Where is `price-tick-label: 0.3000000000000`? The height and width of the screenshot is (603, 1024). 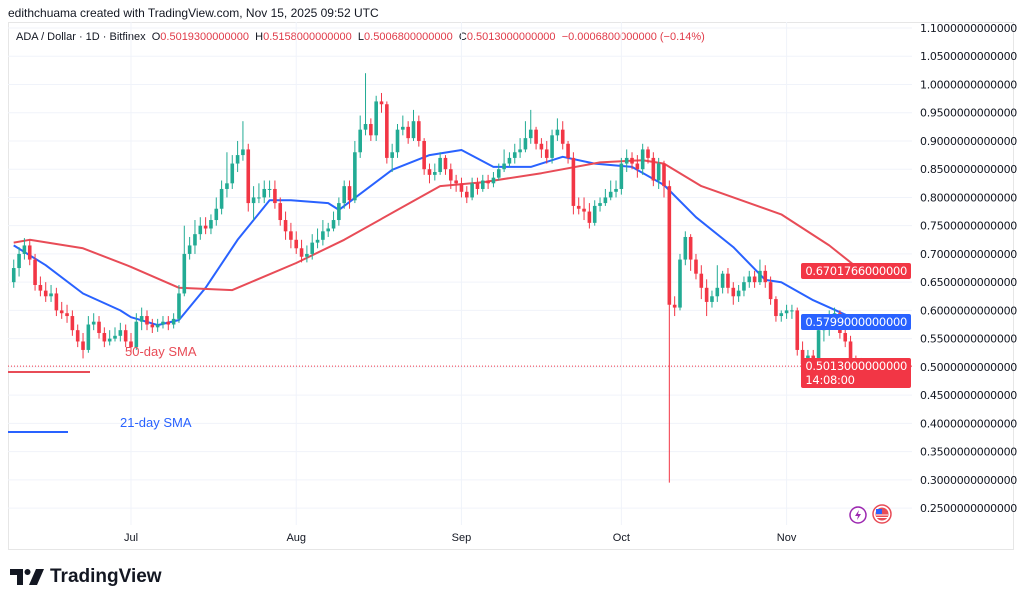
price-tick-label: 0.3000000000000 is located at coordinates (968, 480).